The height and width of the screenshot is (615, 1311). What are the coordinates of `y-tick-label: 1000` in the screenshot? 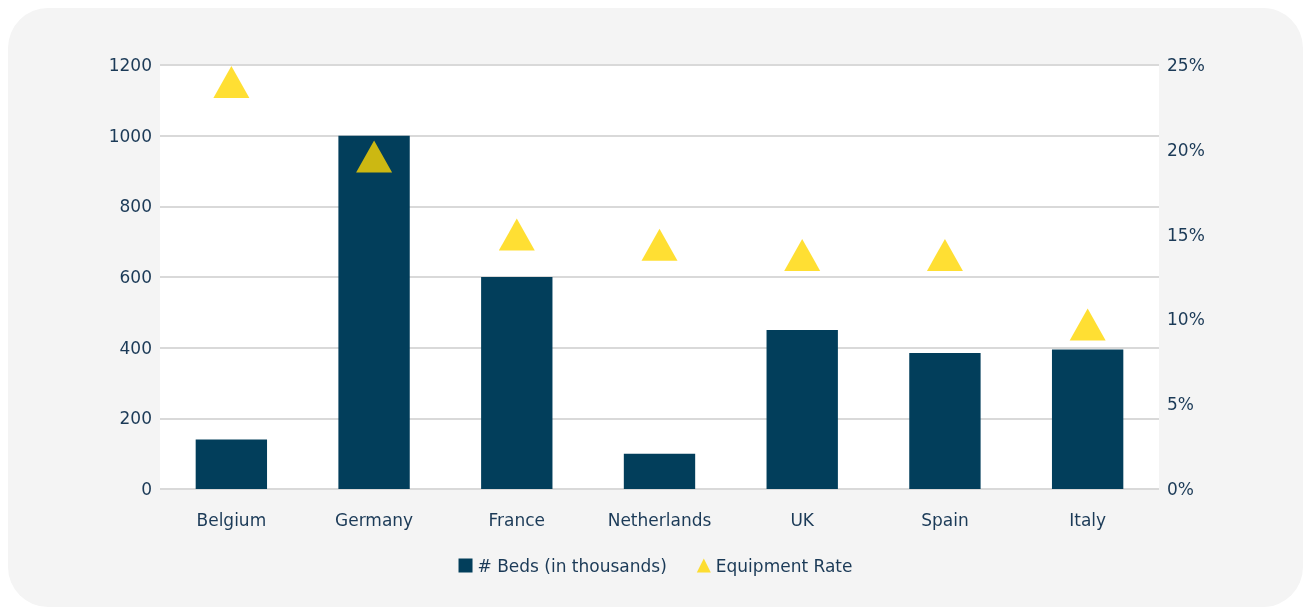 It's located at (130, 135).